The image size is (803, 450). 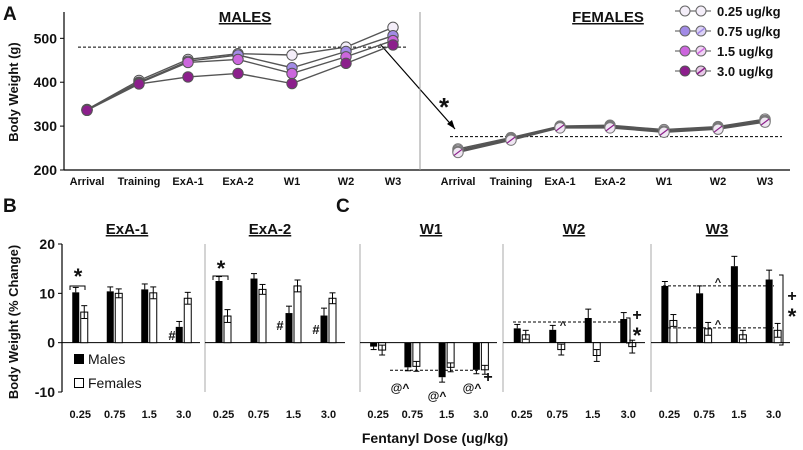 I want to click on mark-exa1-hash: #, so click(x=172, y=335).